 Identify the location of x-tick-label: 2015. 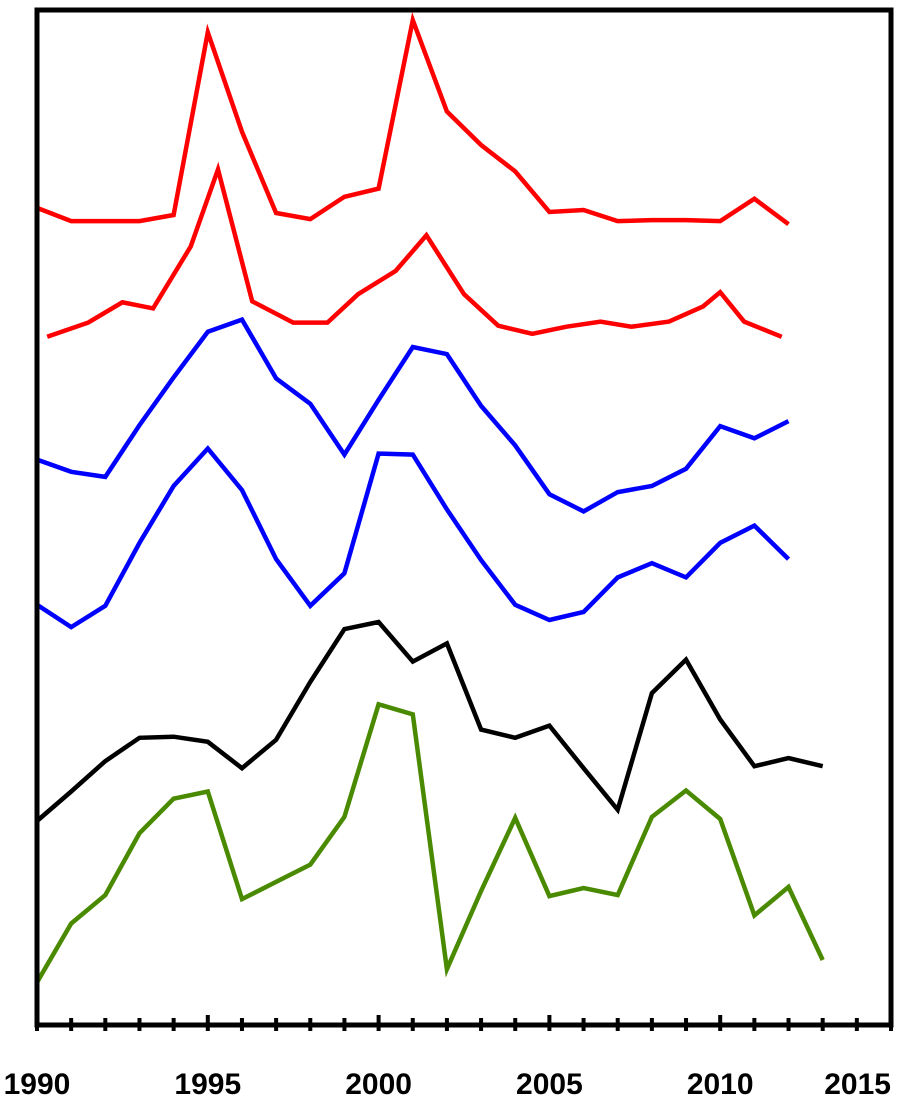
(857, 1083).